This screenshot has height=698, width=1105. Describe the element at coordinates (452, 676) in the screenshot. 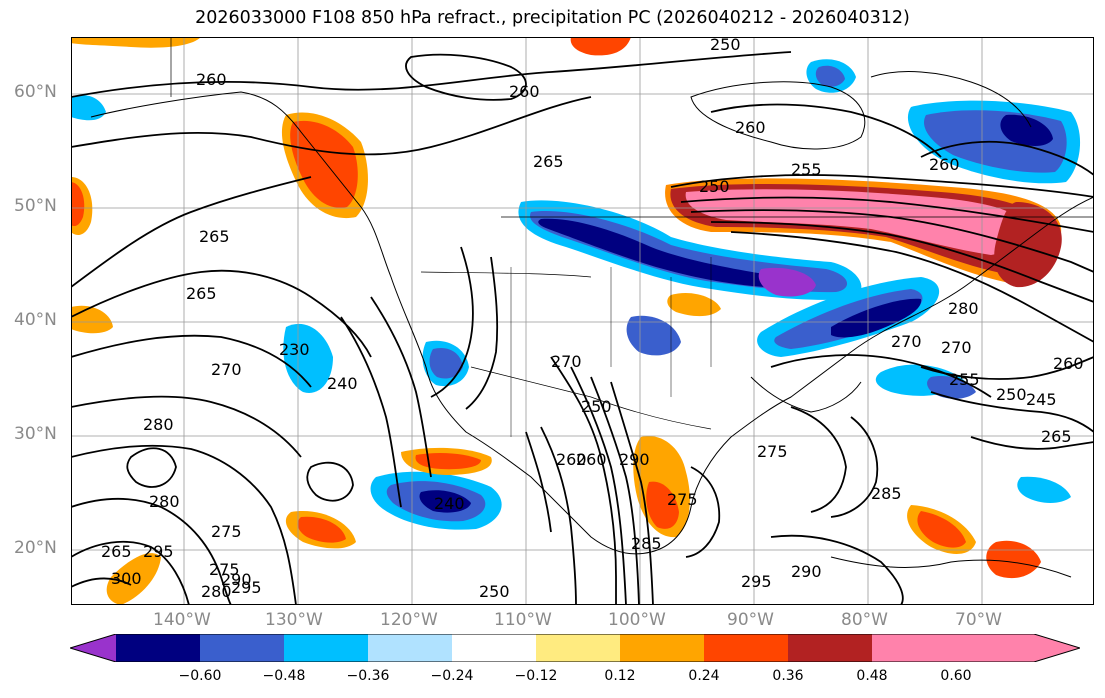

I see `colorbar-tick-label: −0.24` at that location.